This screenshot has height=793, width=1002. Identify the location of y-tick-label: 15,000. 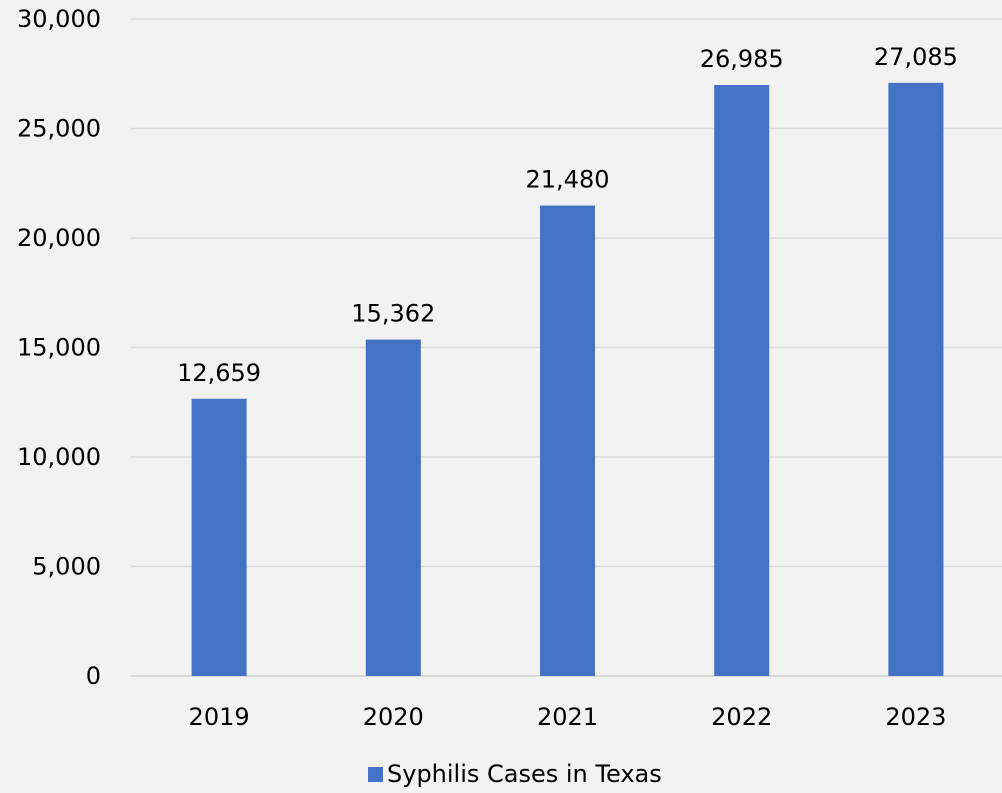
(59, 348).